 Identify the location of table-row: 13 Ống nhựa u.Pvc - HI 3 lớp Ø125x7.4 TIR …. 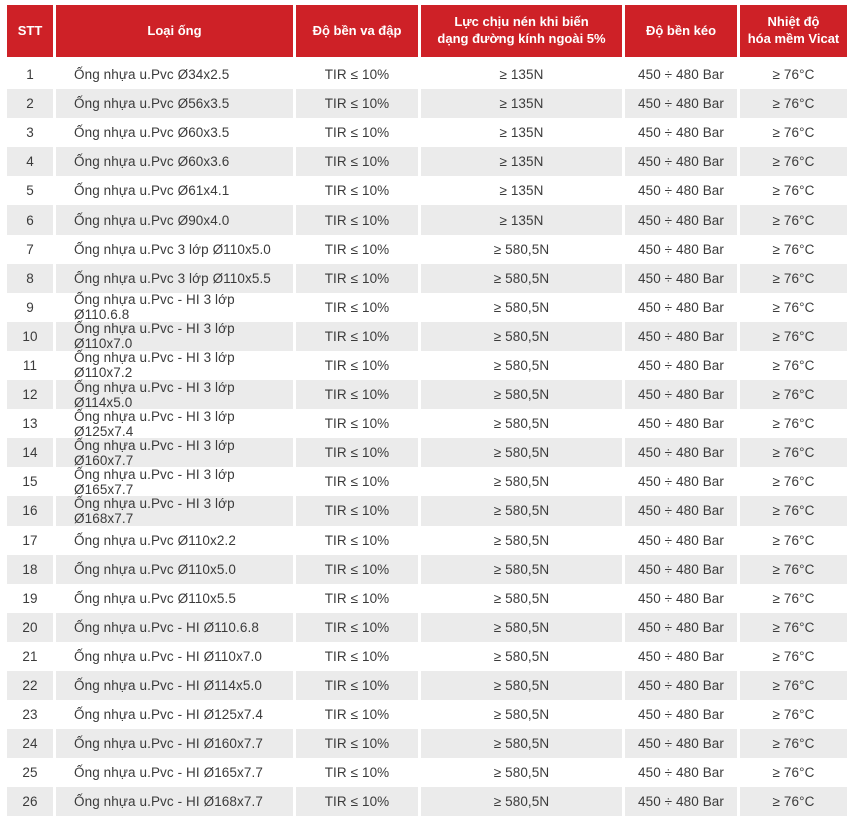
(427, 424).